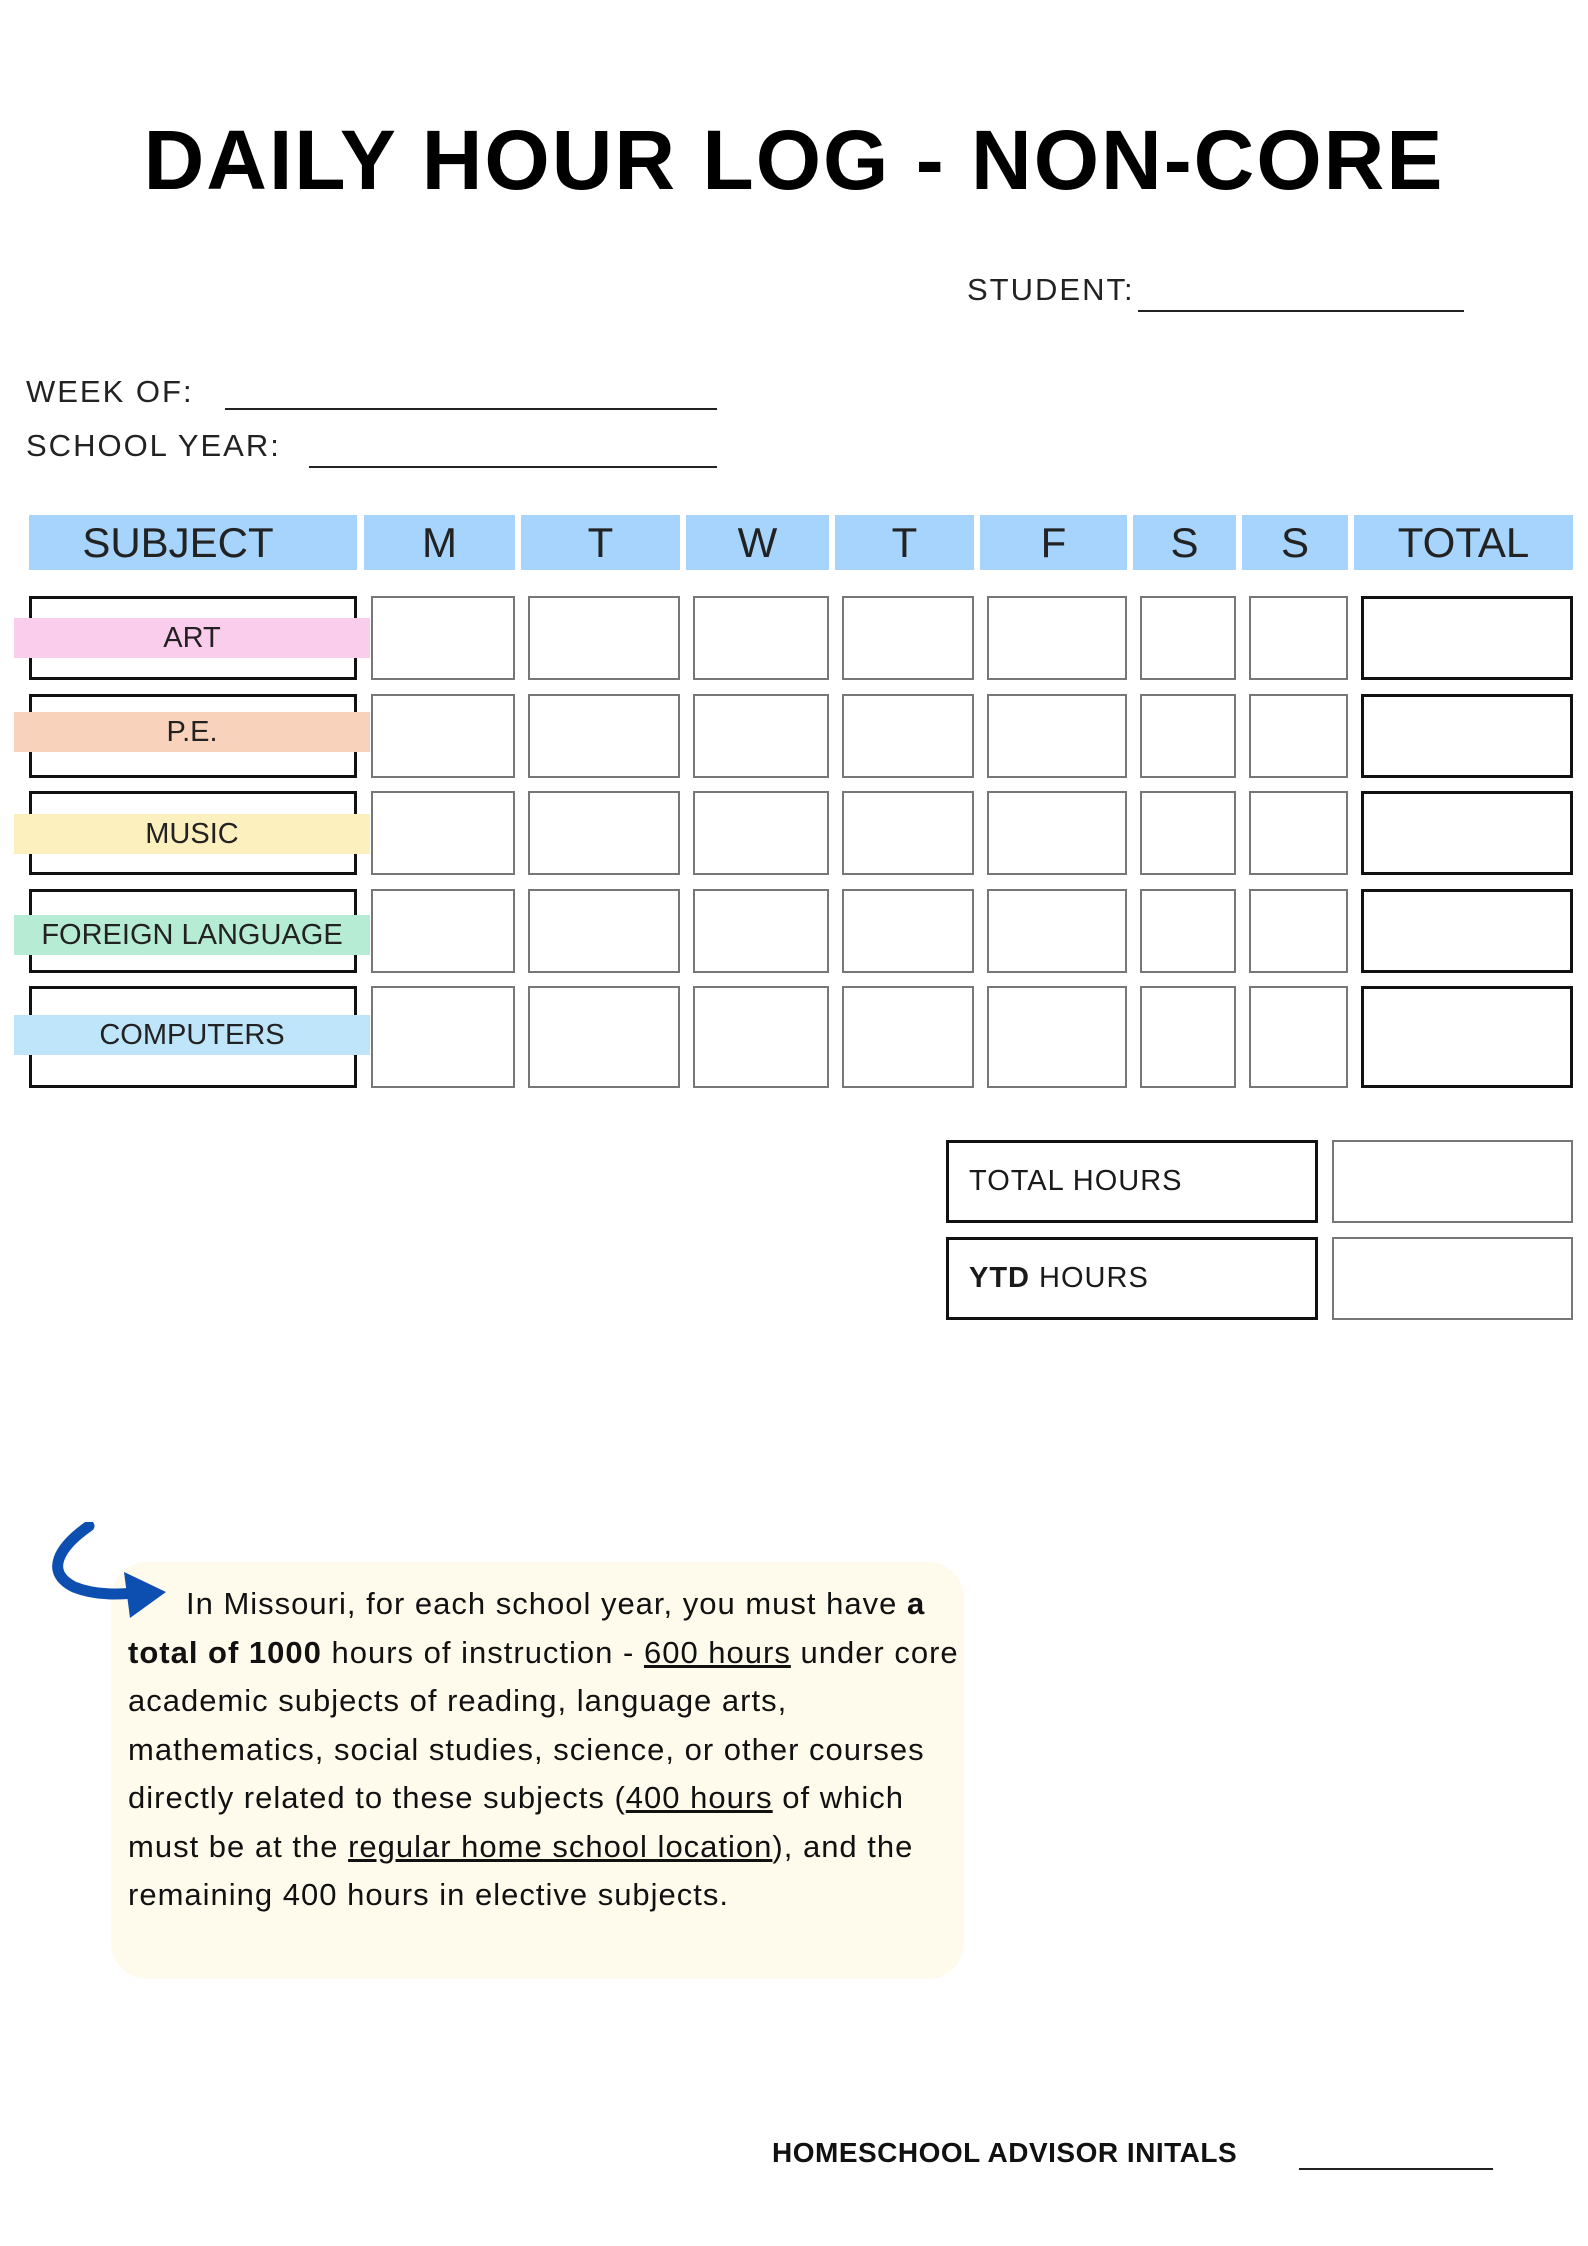 The height and width of the screenshot is (2246, 1588). What do you see at coordinates (109, 1570) in the screenshot?
I see `curved-arrow-icon` at bounding box center [109, 1570].